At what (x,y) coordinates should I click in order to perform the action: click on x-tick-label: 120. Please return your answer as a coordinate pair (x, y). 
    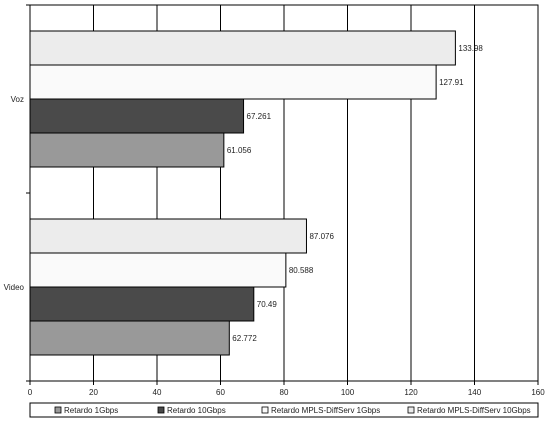
    Looking at the image, I should click on (411, 392).